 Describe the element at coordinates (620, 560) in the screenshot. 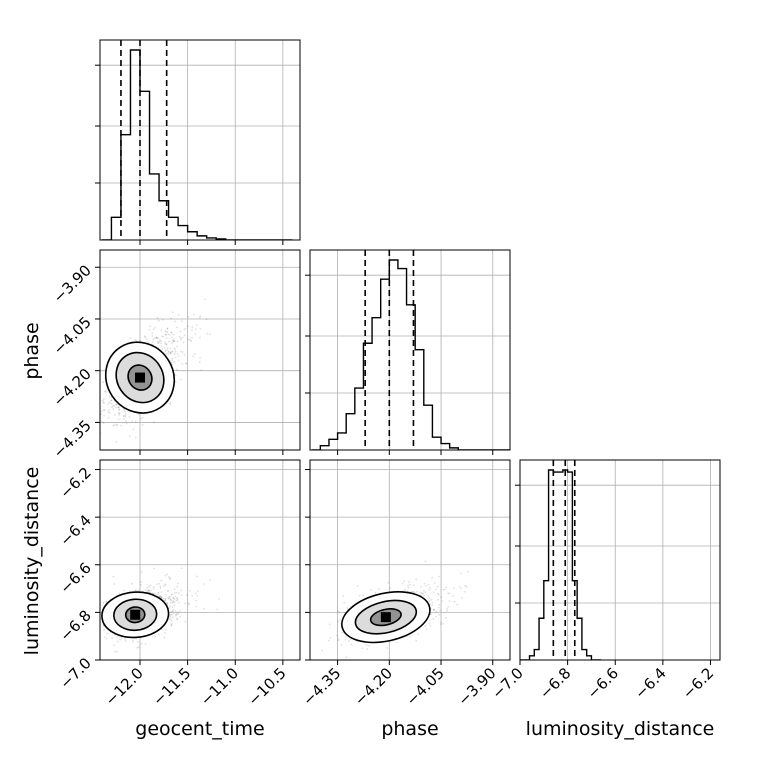

I see `panel-frame` at that location.